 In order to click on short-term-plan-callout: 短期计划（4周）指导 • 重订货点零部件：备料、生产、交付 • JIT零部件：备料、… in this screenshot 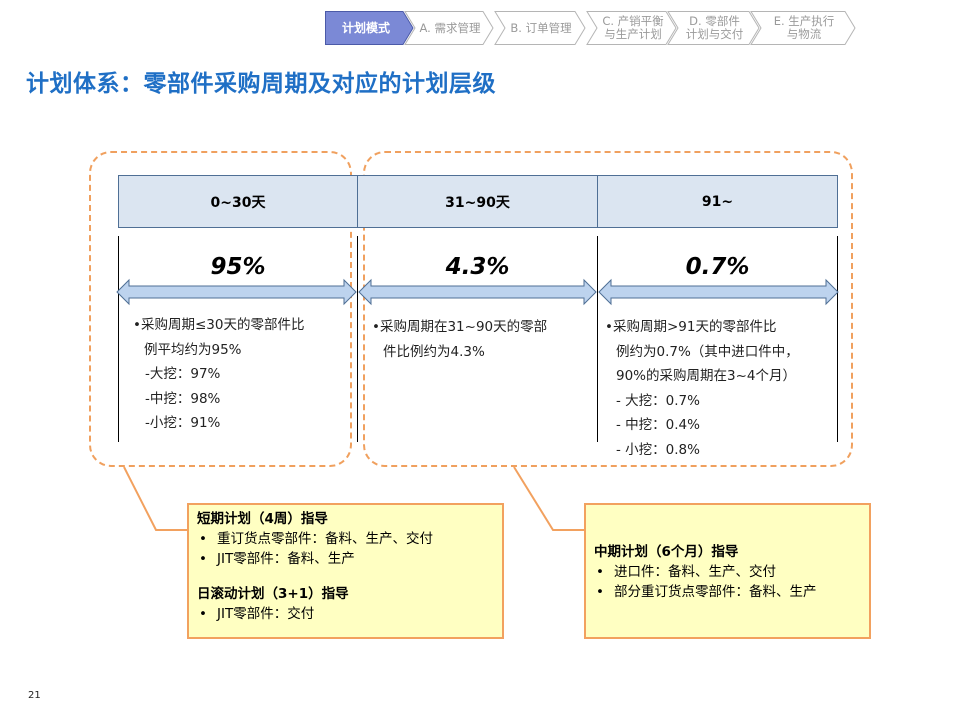, I will do `click(345, 571)`.